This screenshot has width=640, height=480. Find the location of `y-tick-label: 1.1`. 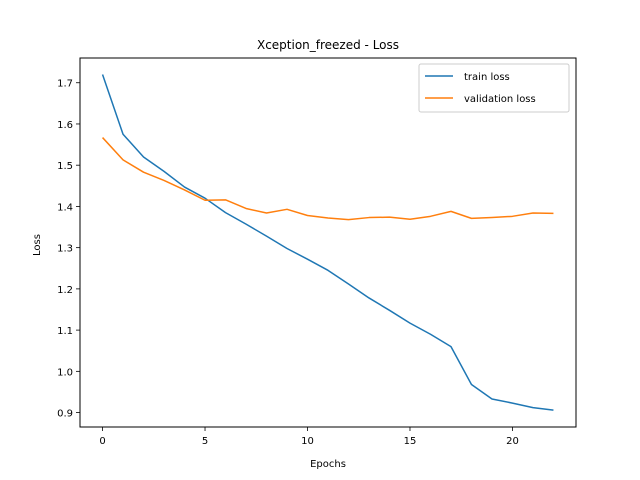

y-tick-label: 1.1 is located at coordinates (65, 331).